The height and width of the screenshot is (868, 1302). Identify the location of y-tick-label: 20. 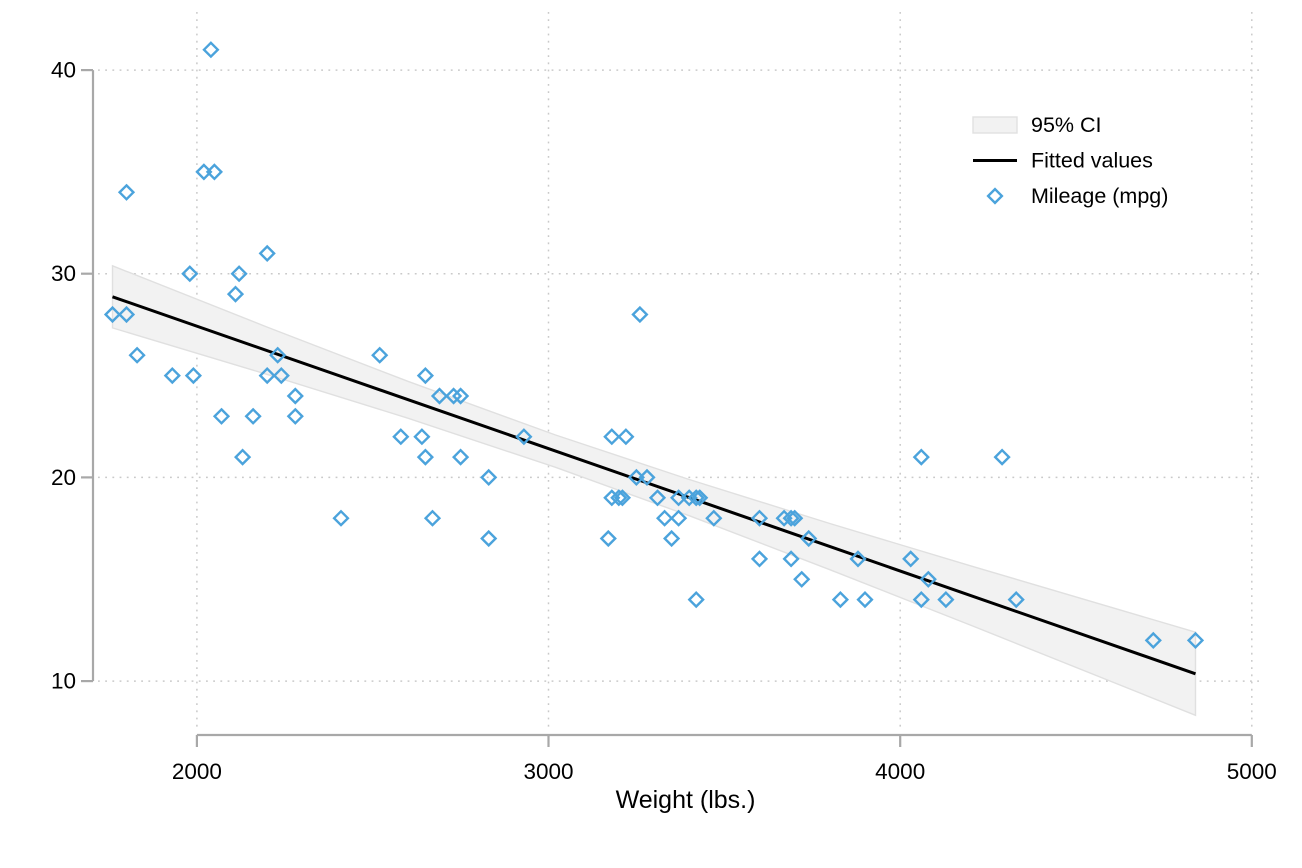
(63, 477).